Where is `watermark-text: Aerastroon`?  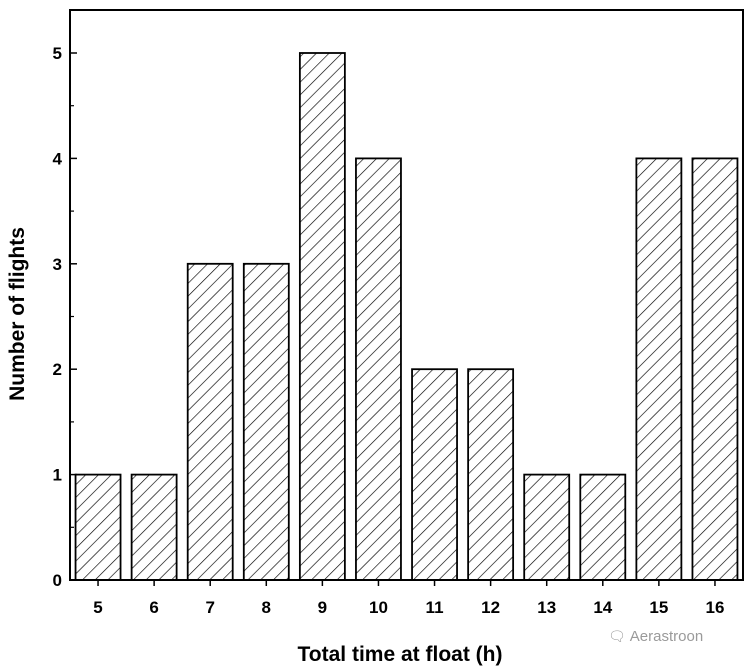
watermark-text: Aerastroon is located at coordinates (666, 636).